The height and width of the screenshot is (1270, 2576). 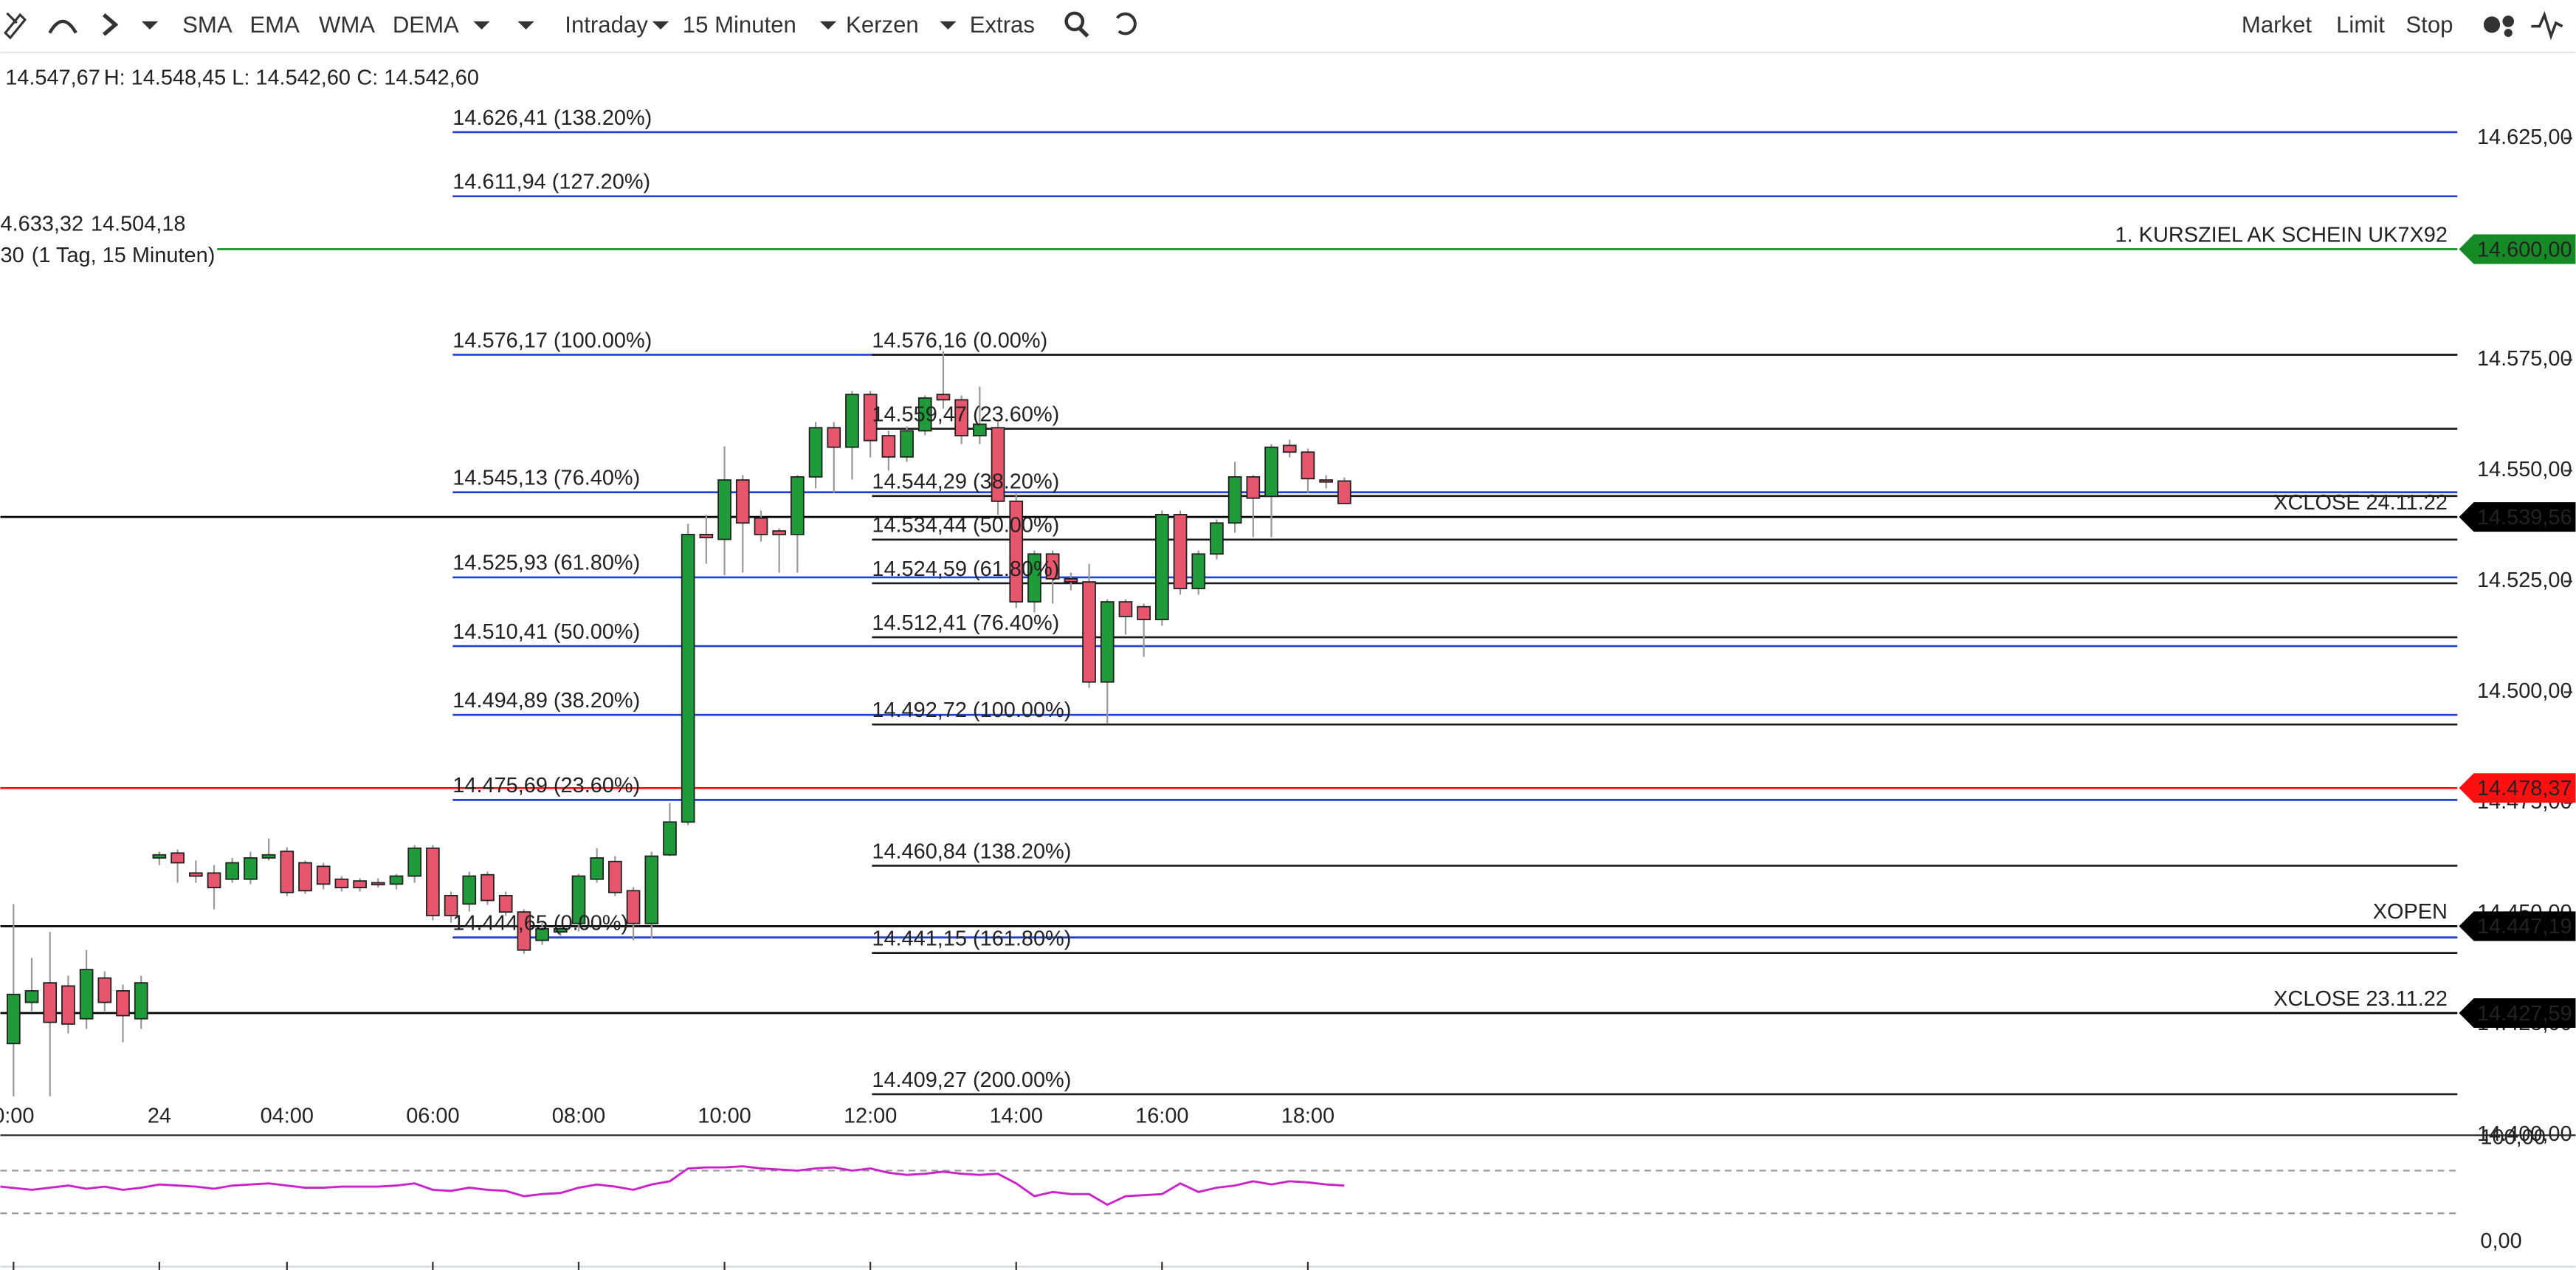 I want to click on price-line-label: 1. KURSZIEL AK SCHEIN UK7X92, so click(x=2281, y=235).